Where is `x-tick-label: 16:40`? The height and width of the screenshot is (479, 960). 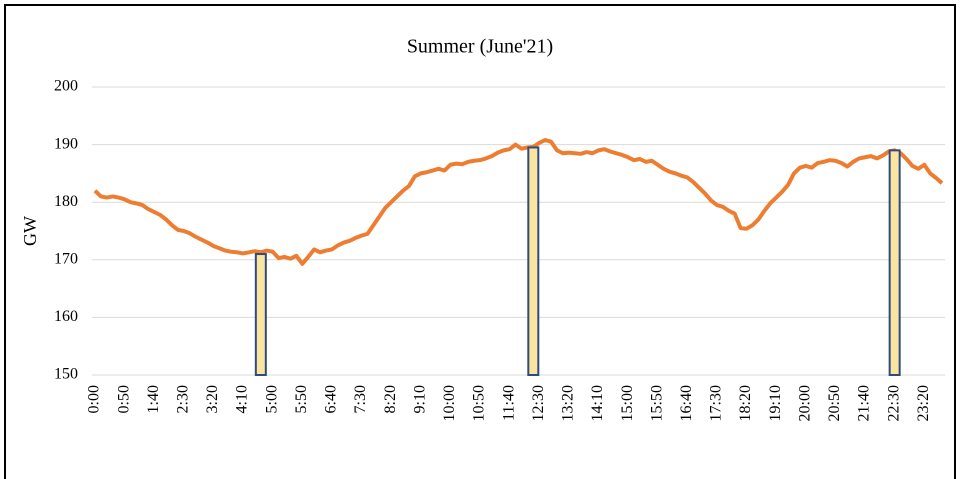
x-tick-label: 16:40 is located at coordinates (686, 403).